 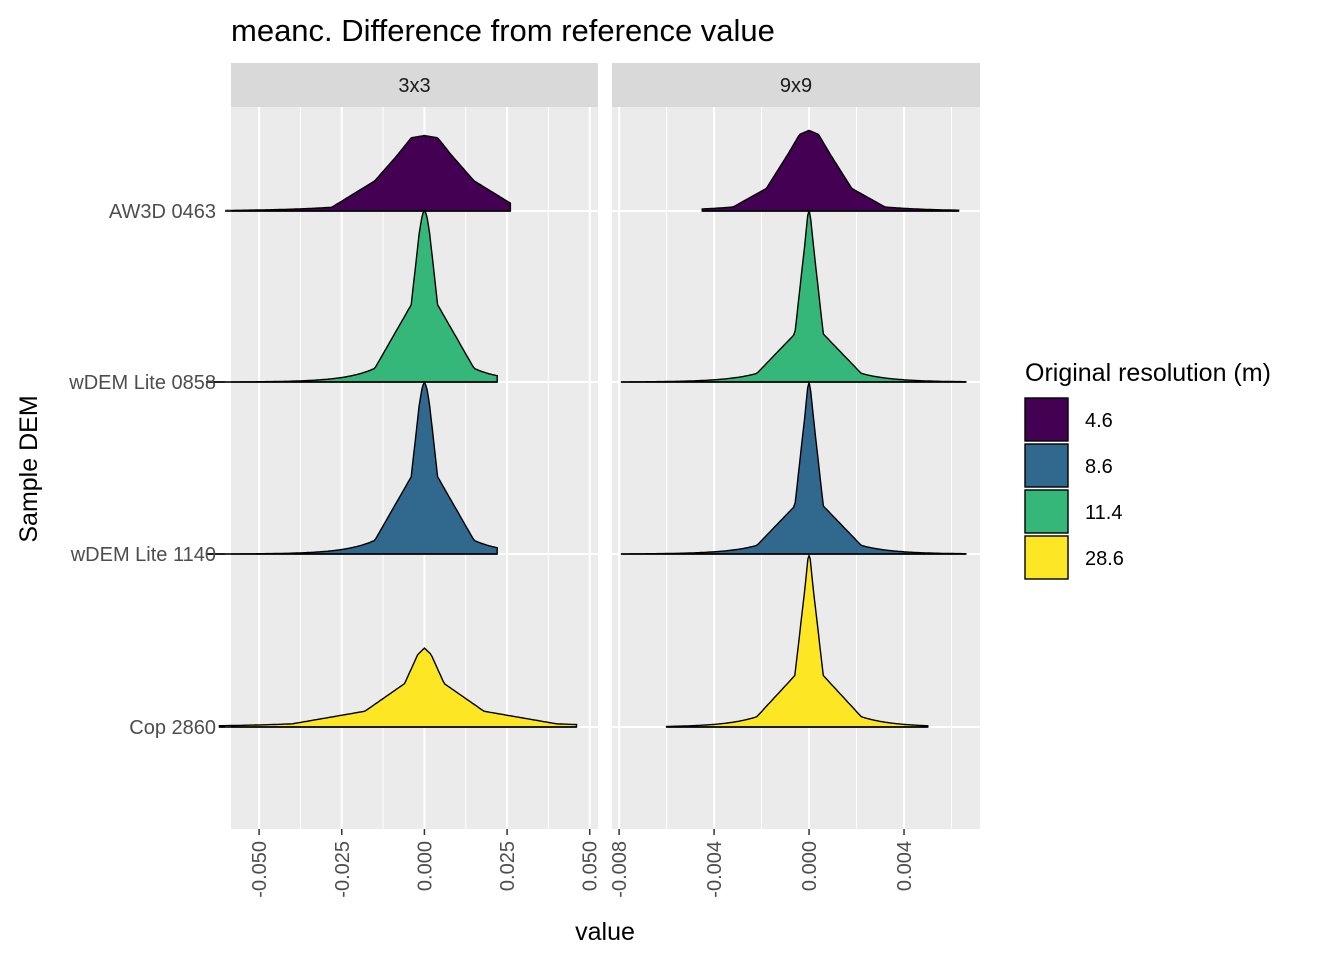 What do you see at coordinates (1104, 559) in the screenshot?
I see `legend-label: 28.6` at bounding box center [1104, 559].